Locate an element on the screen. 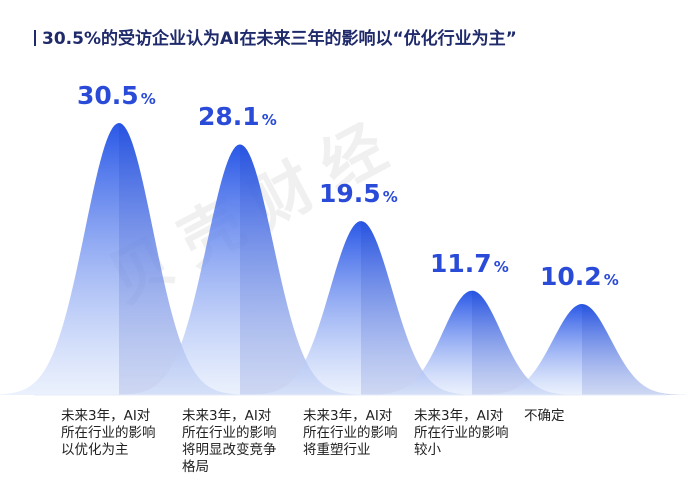 The height and width of the screenshot is (502, 700). chart-title: 30.5%的受访企业认为AI在未来三年的影响以“优化行业为主” is located at coordinates (275, 36).